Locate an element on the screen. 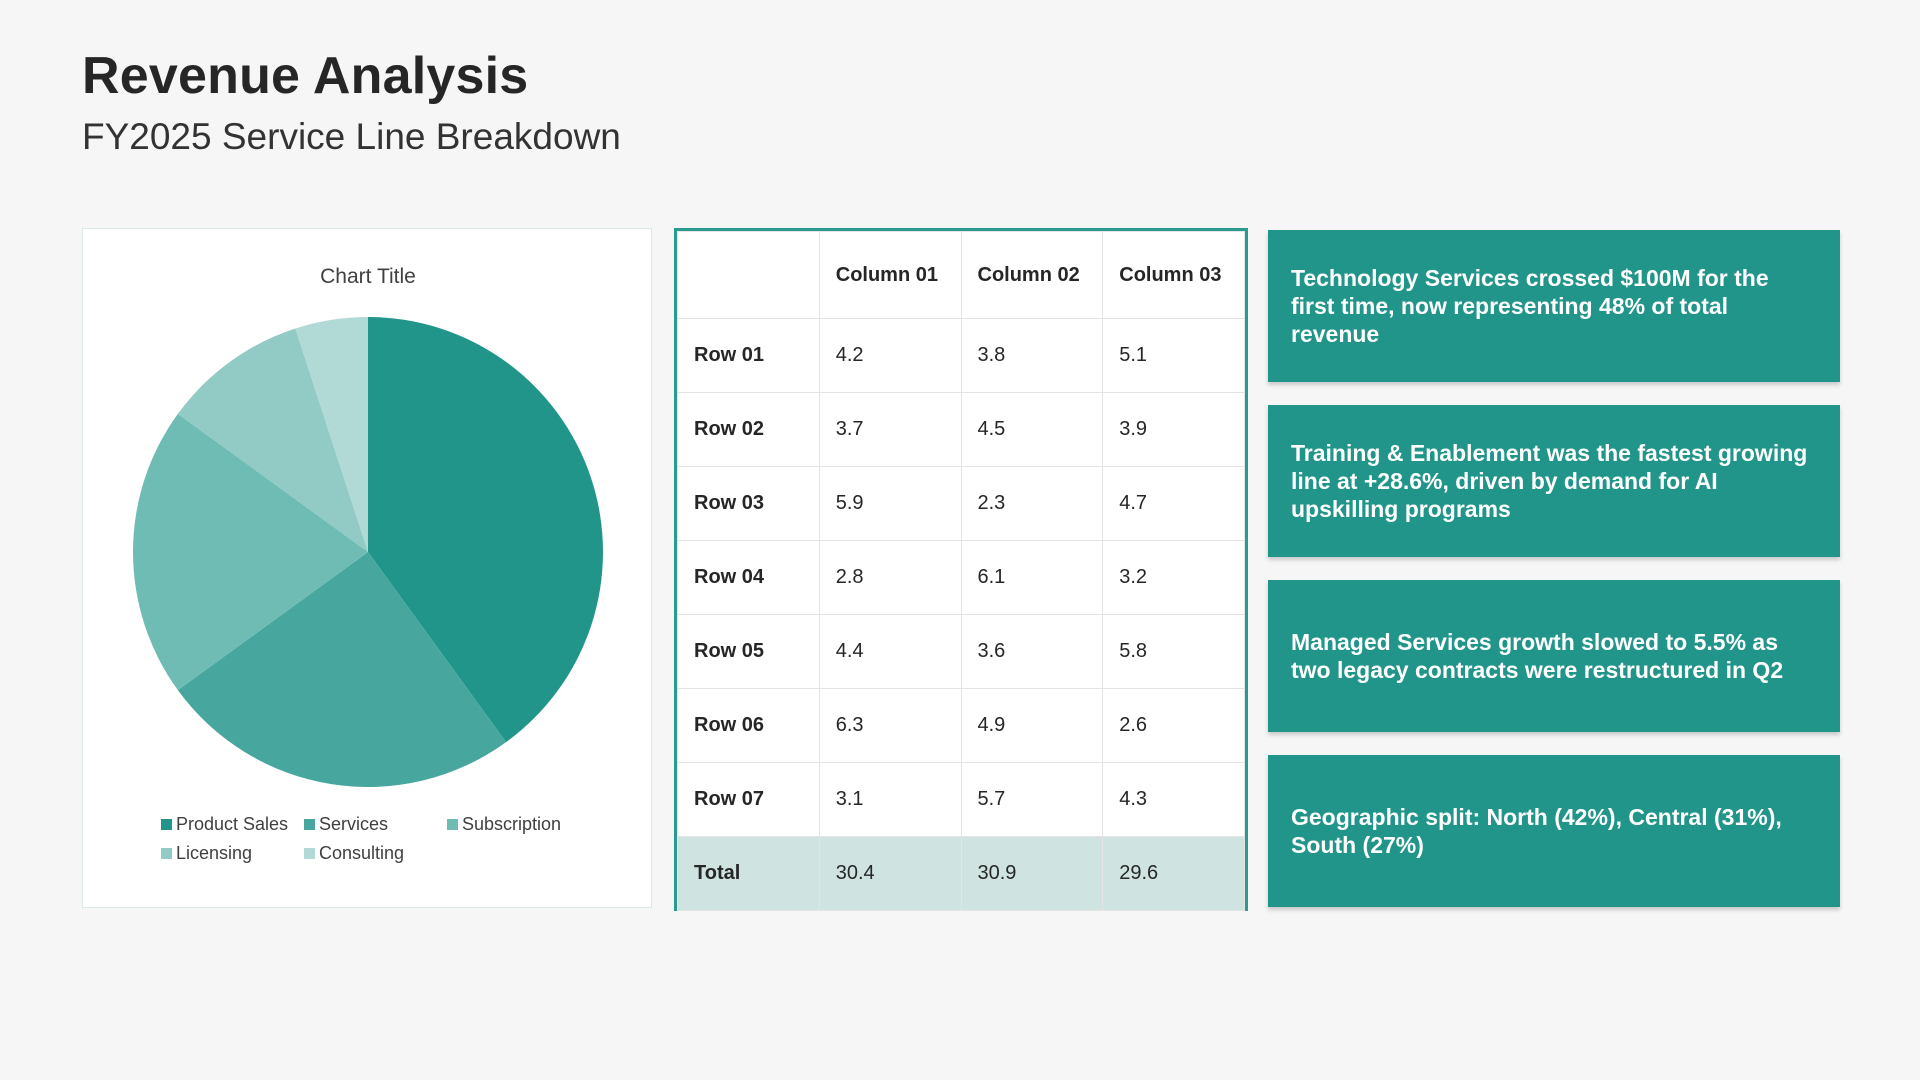  pie-slice-consulting is located at coordinates (331, 434).